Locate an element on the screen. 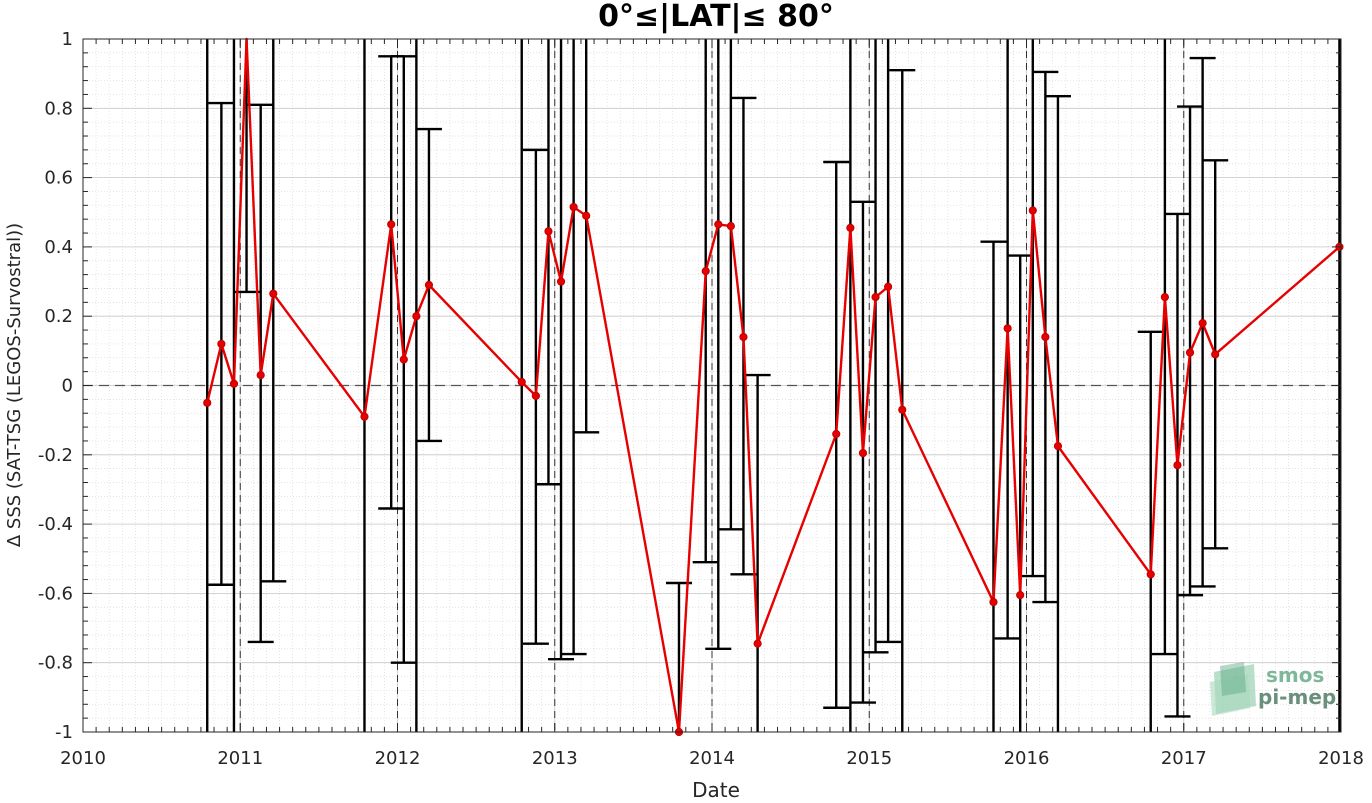 This screenshot has width=1372, height=803. logo-text-smos: smos is located at coordinates (1295, 675).